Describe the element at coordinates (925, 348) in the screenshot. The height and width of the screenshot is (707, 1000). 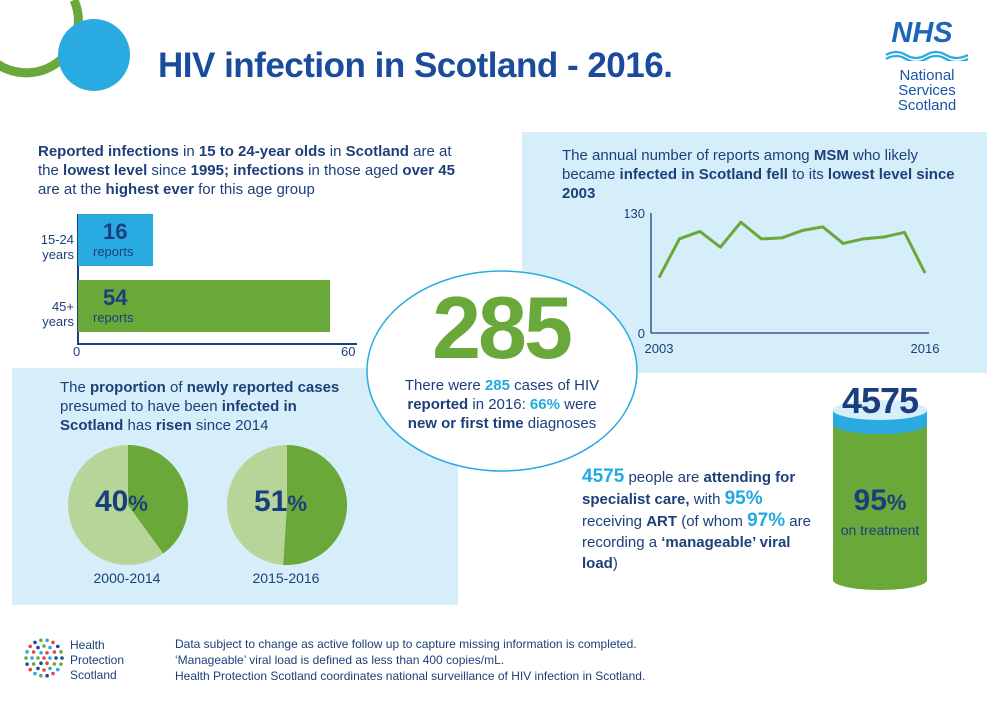
I see `x-tick-label: 2016` at that location.